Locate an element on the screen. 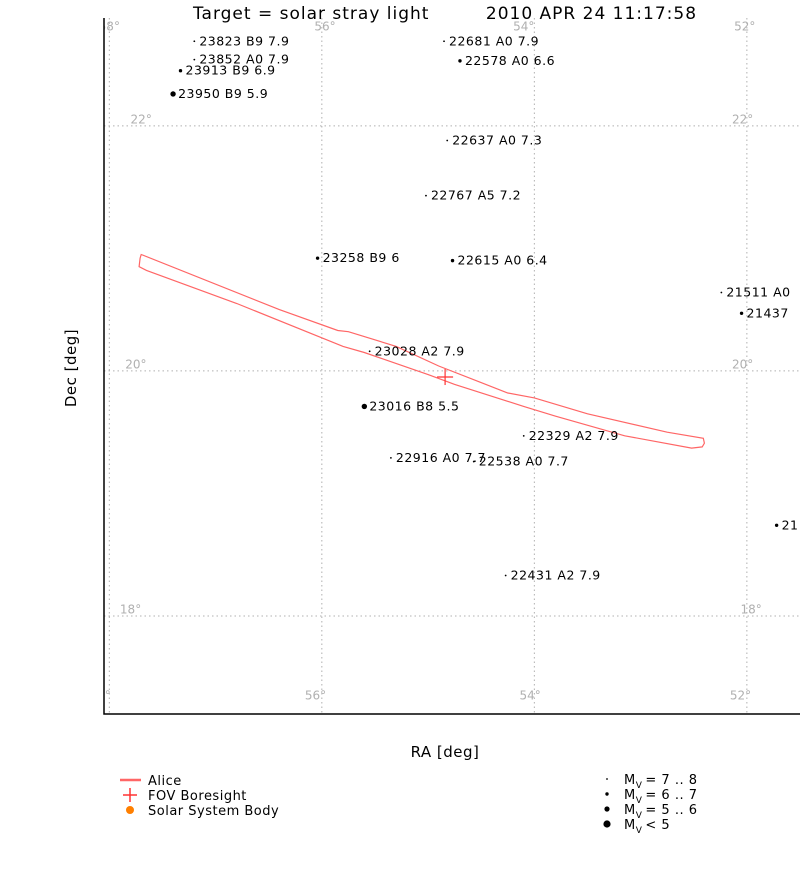 This screenshot has width=800, height=870. grid-label-9: 18° is located at coordinates (750, 610).